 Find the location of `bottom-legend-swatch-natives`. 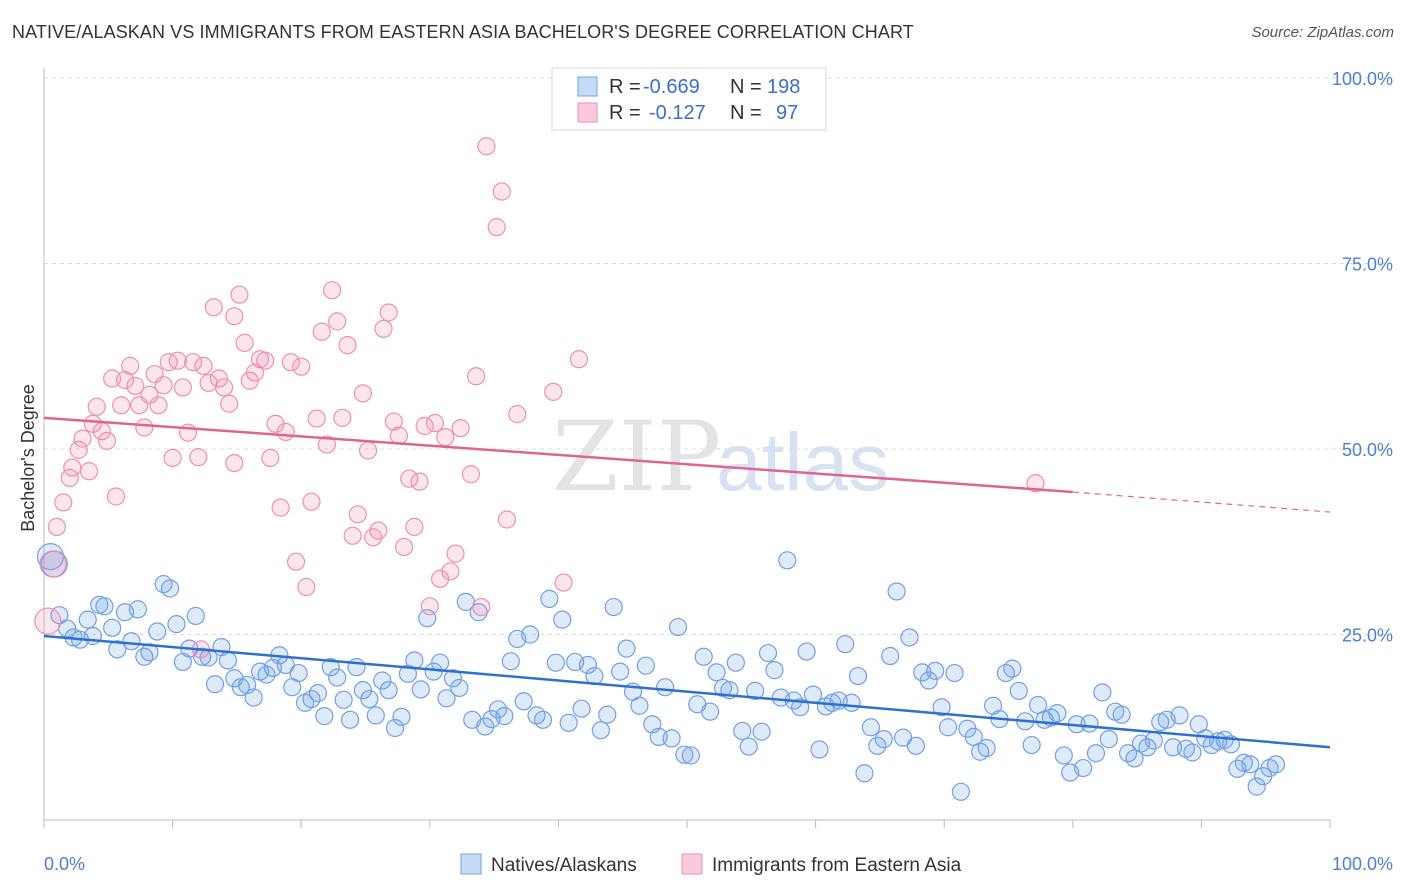

bottom-legend-swatch-natives is located at coordinates (471, 864).